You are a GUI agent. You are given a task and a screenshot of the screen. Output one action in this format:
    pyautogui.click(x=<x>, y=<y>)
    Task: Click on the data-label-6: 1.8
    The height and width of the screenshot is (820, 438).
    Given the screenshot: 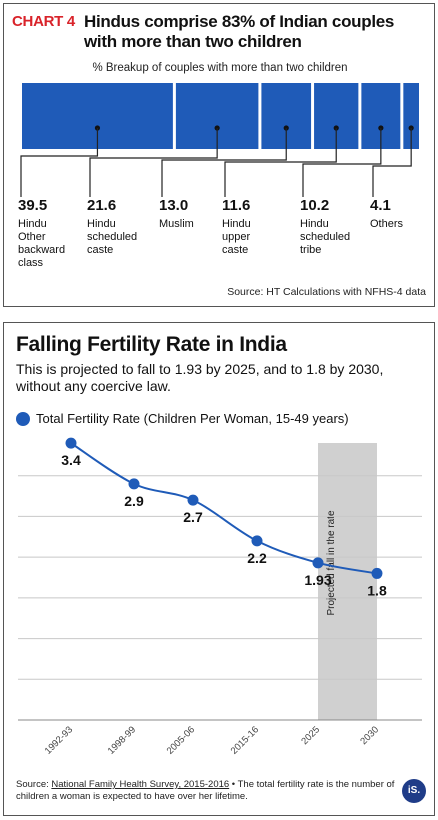 What is the action you would take?
    pyautogui.click(x=377, y=590)
    